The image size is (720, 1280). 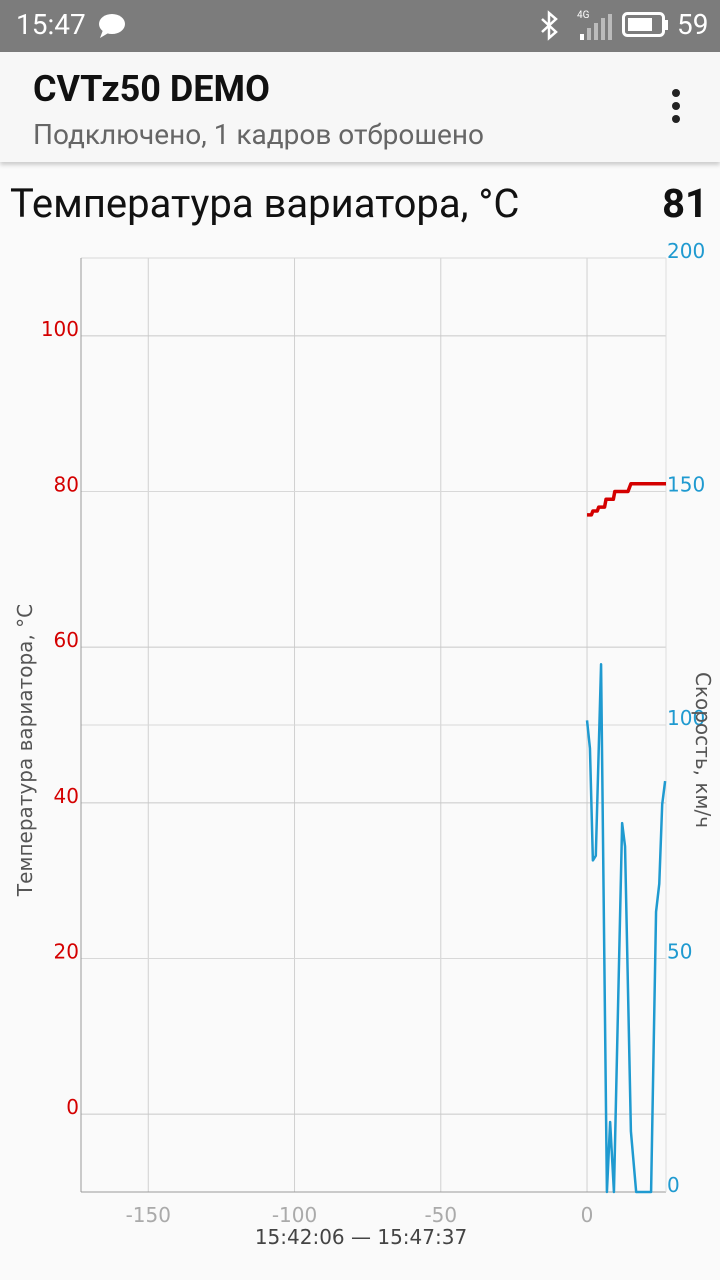 I want to click on bluetooth-icon, so click(x=549, y=25).